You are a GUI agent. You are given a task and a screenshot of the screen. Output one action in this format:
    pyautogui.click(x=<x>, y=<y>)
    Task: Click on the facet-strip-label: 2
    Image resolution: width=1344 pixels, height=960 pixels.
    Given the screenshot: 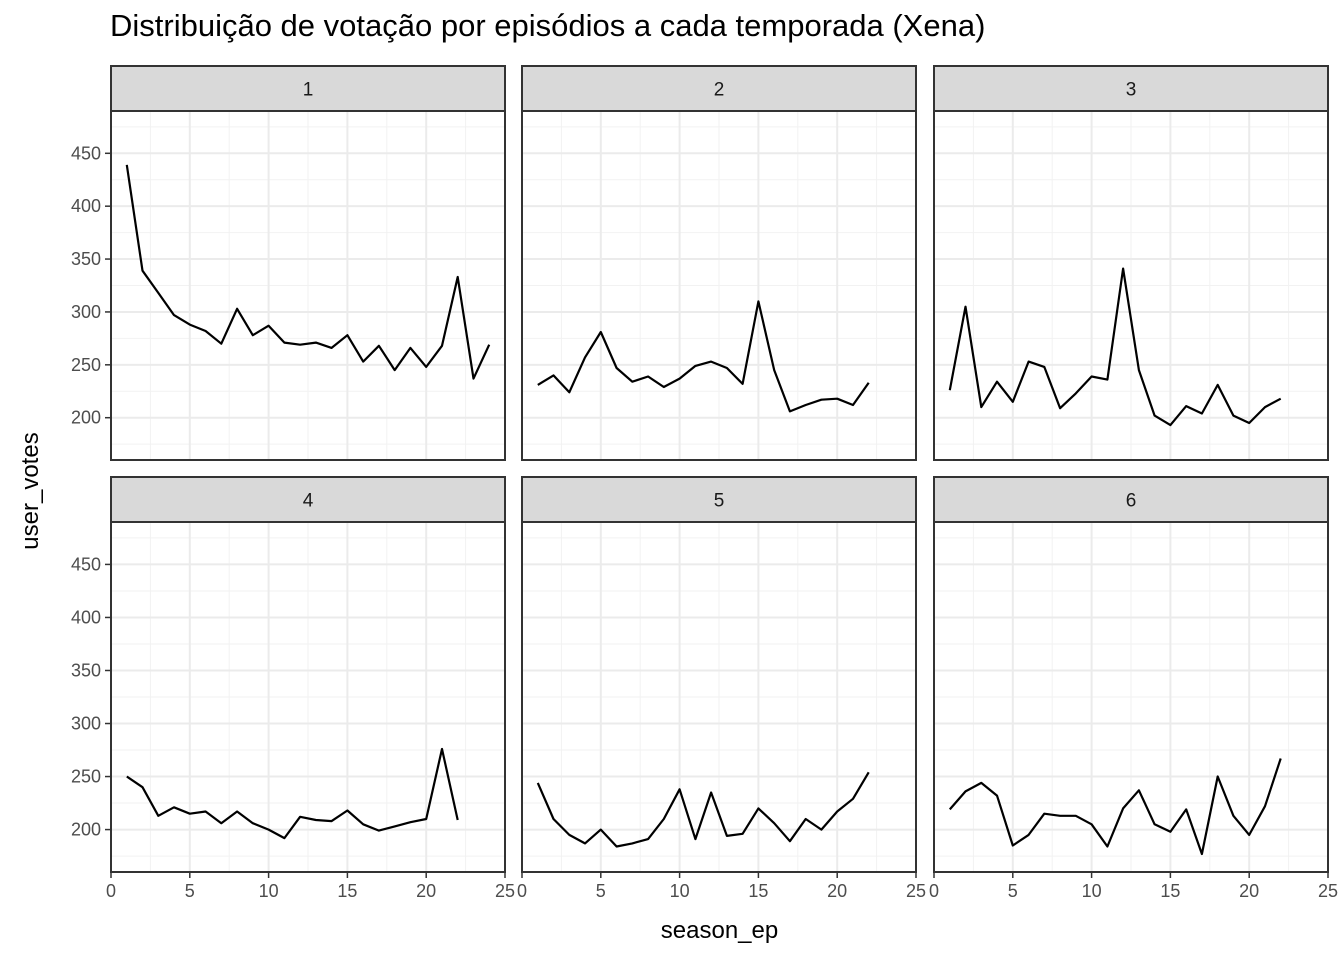 What is the action you would take?
    pyautogui.click(x=719, y=90)
    